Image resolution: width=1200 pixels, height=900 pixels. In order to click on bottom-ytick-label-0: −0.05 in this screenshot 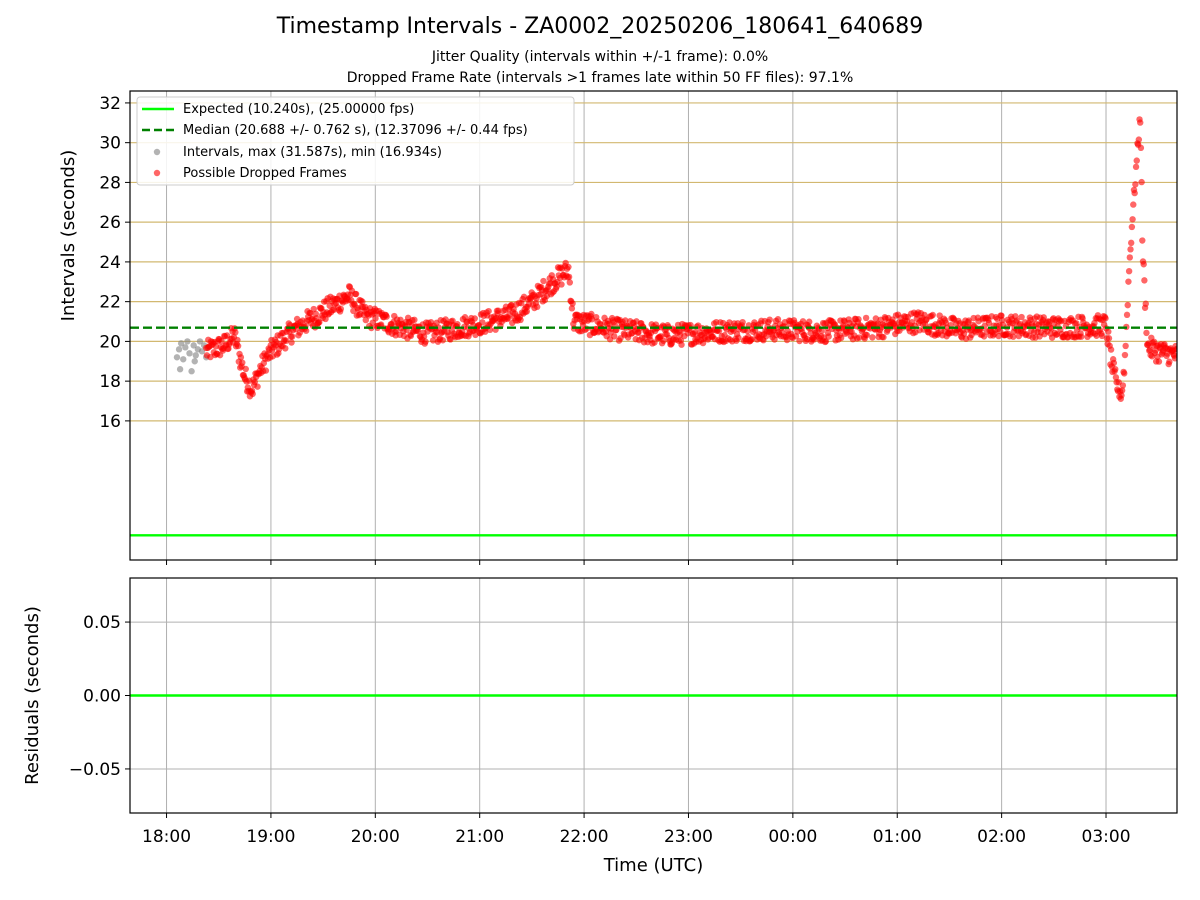, I will do `click(95, 770)`.